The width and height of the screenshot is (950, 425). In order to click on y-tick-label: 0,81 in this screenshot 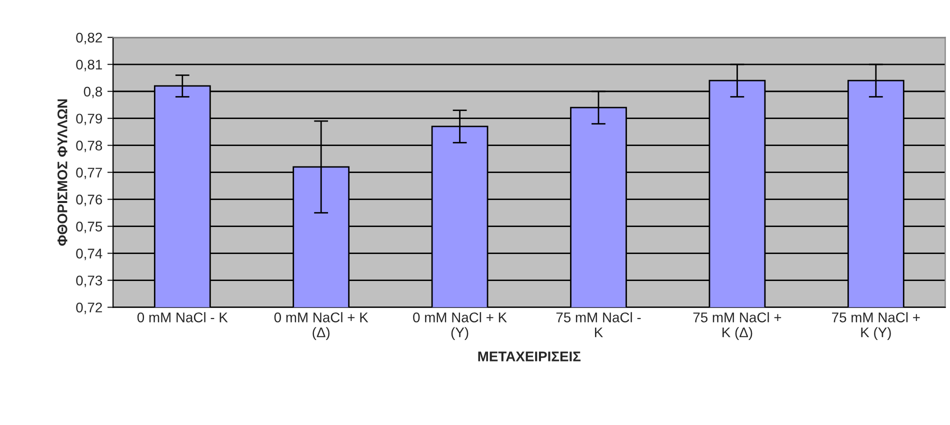, I will do `click(89, 66)`.